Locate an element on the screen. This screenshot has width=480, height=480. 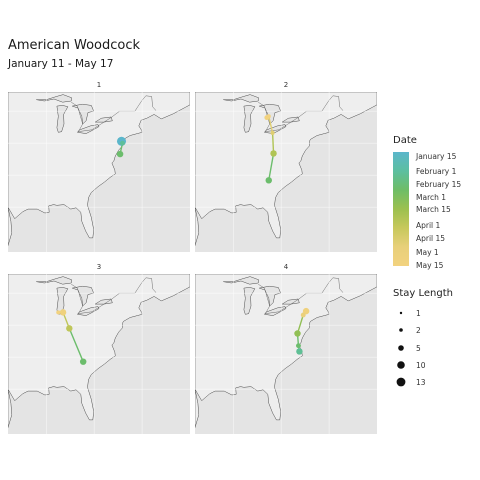
facet-panel-2: 2 is located at coordinates (286, 167).